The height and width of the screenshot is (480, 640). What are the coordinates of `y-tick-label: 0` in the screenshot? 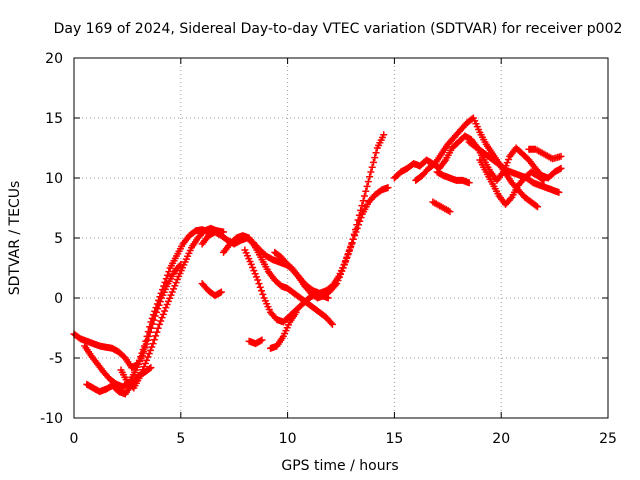 It's located at (58, 299).